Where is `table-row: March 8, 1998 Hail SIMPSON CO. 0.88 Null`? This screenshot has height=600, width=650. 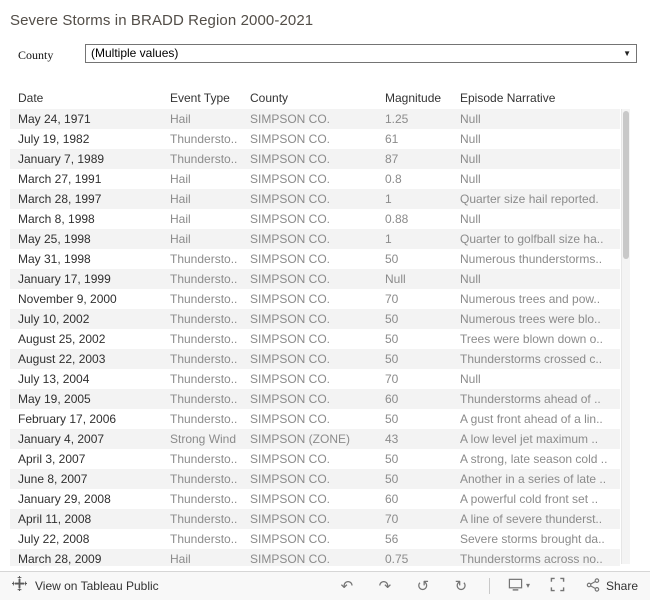
table-row: March 8, 1998 Hail SIMPSON CO. 0.88 Null is located at coordinates (315, 219).